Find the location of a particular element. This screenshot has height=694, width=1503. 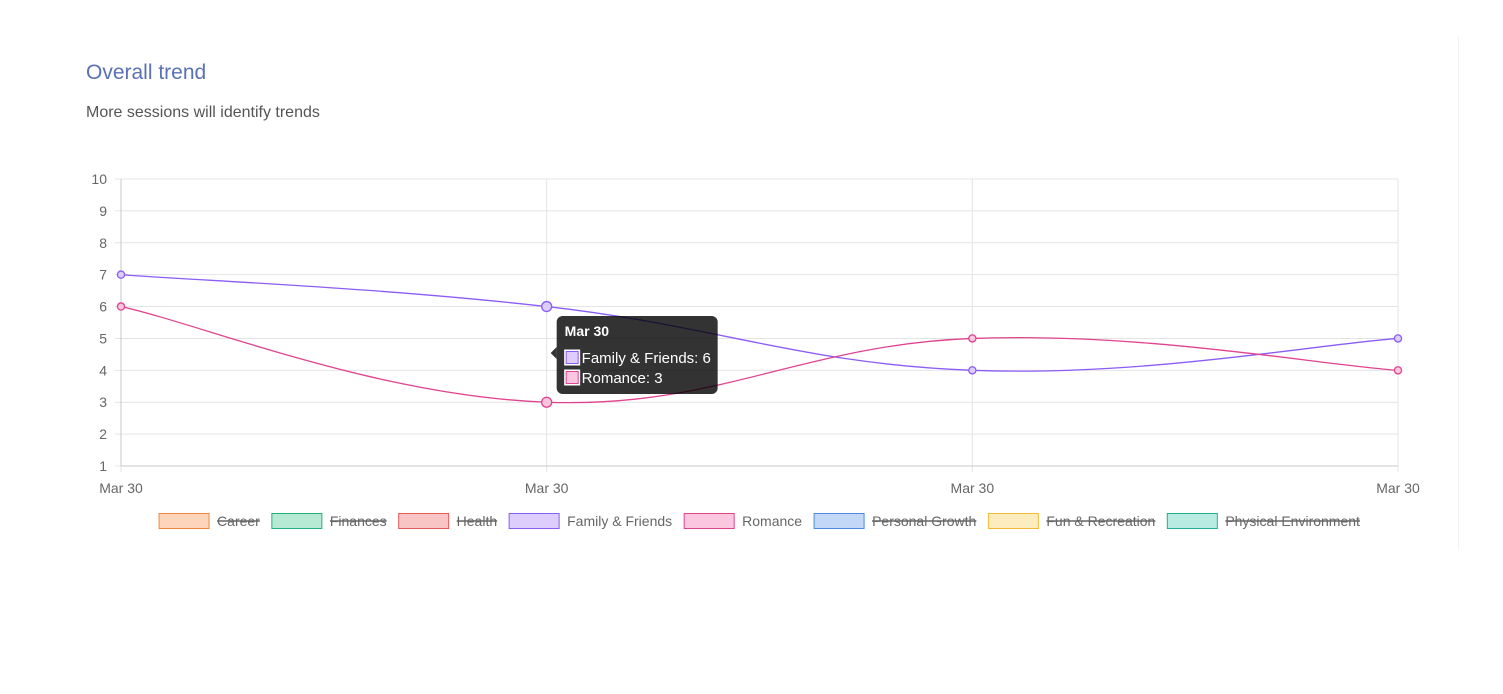

legend-item: Family & Friends is located at coordinates (590, 521).